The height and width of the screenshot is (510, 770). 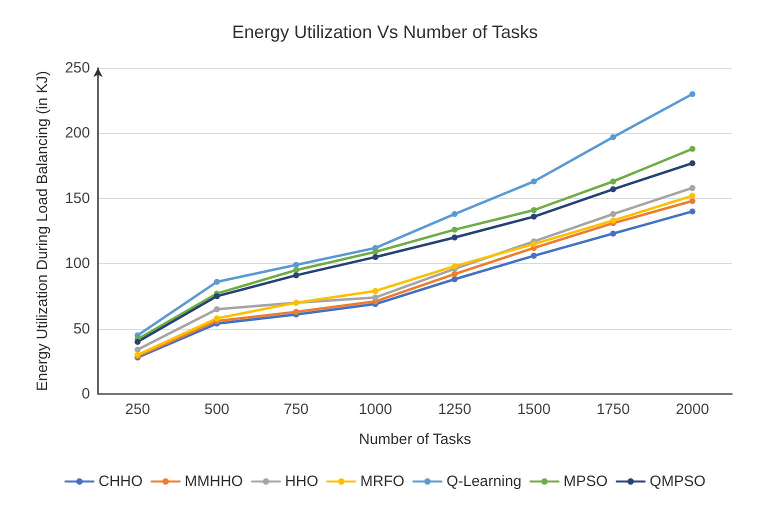 What do you see at coordinates (77, 133) in the screenshot?
I see `y-tick-label: 200` at bounding box center [77, 133].